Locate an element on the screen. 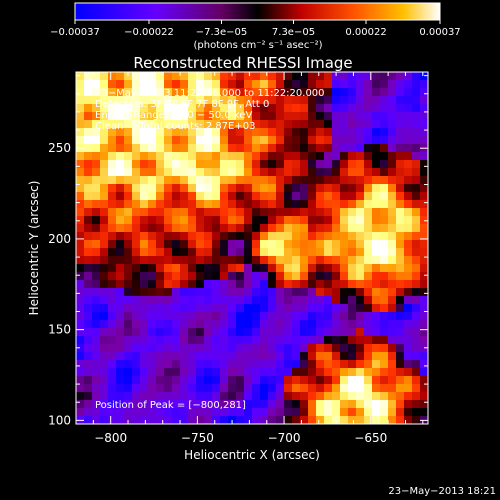  y-axis-label: Heliocentric Y (arcsec) is located at coordinates (34, 248).